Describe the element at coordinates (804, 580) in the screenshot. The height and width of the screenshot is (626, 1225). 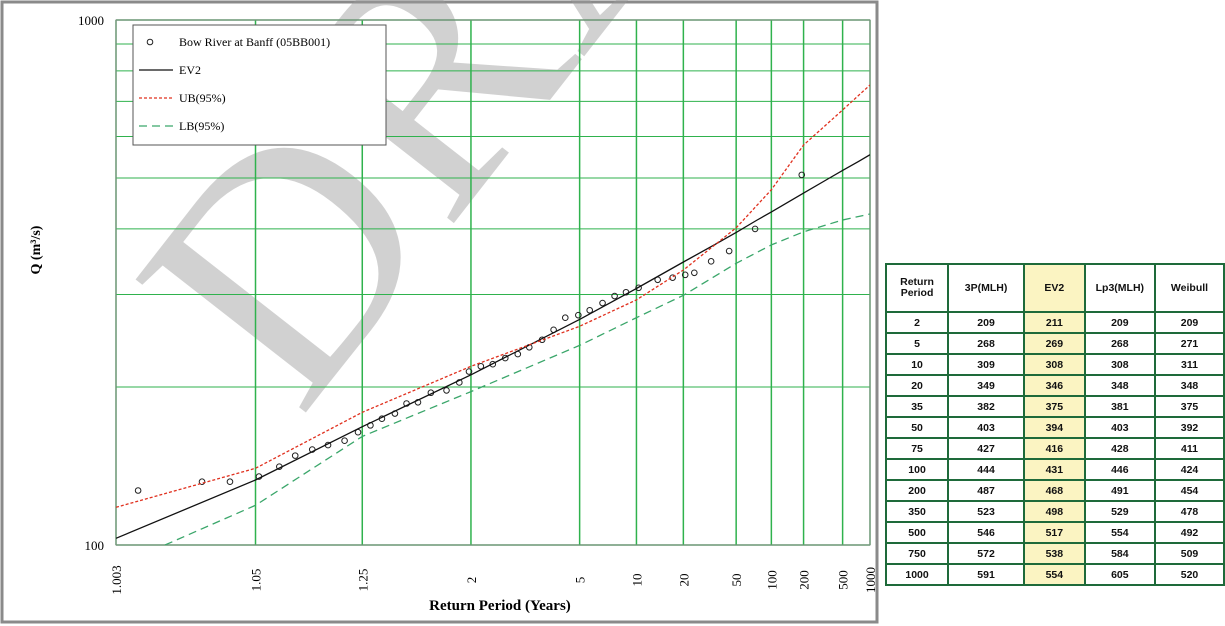
I see `x-tick-label: 200` at that location.